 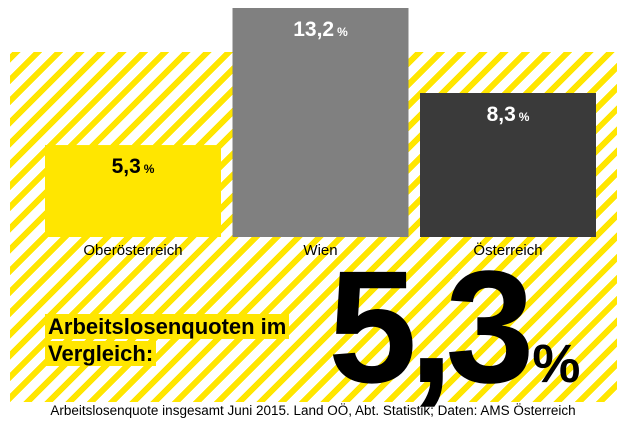 I want to click on x-tick-label: Österreich, so click(x=507, y=250).